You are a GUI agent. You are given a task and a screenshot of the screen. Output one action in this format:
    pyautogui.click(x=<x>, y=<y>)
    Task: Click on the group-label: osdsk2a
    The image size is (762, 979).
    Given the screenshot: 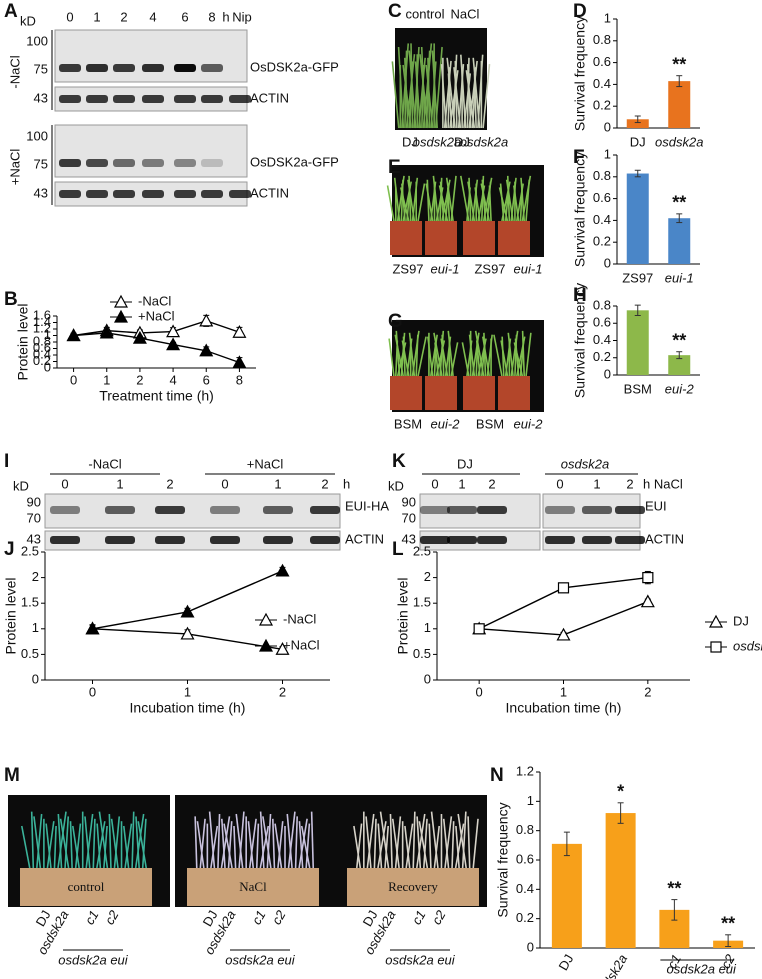 What is the action you would take?
    pyautogui.click(x=585, y=463)
    